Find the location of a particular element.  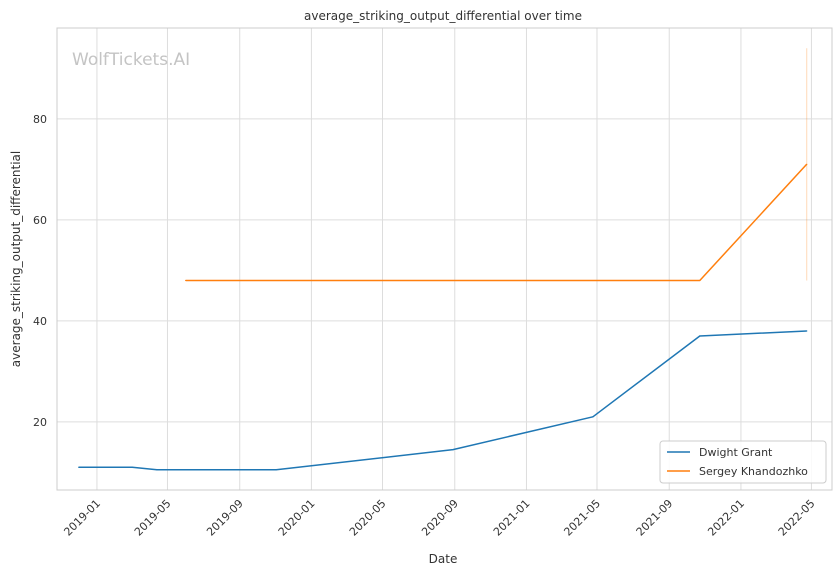

y-axis-label: average_striking_output_differential is located at coordinates (16, 259).